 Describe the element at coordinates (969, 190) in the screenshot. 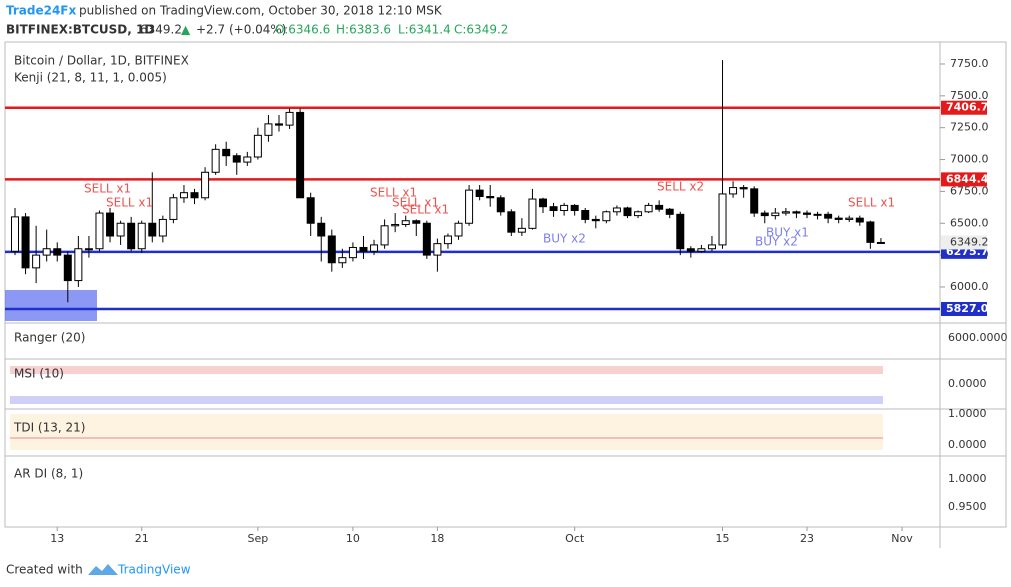

I see `y-tick-label: 6750.0` at that location.